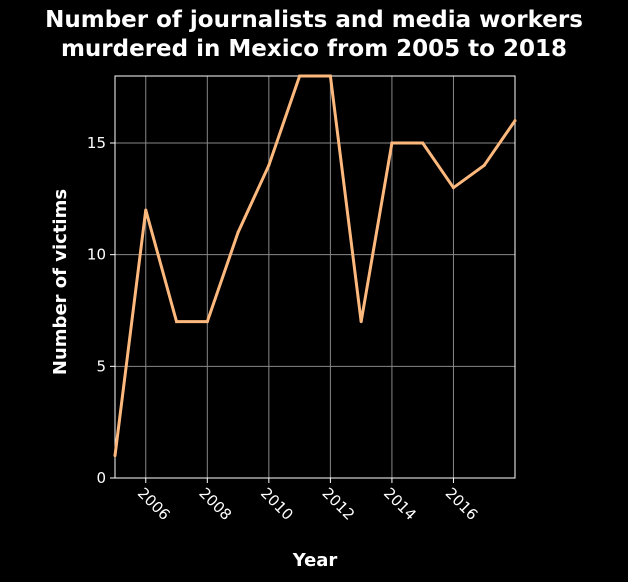  I want to click on x-tick-label: 2012, so click(339, 504).